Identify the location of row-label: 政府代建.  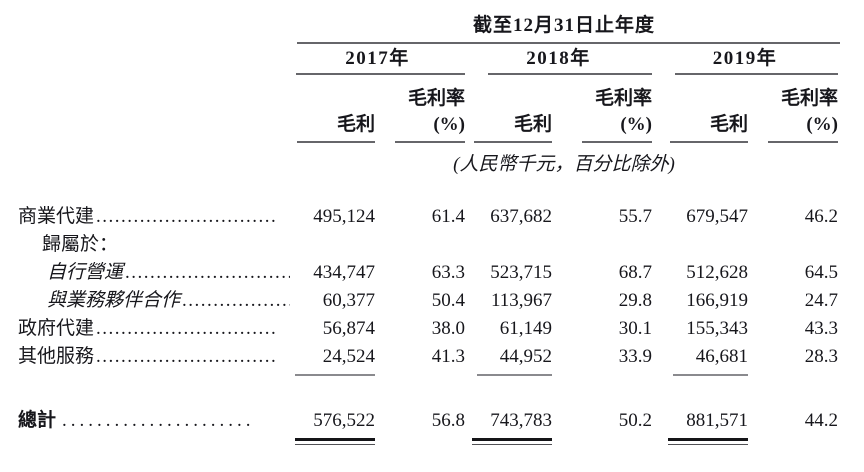
(56, 328).